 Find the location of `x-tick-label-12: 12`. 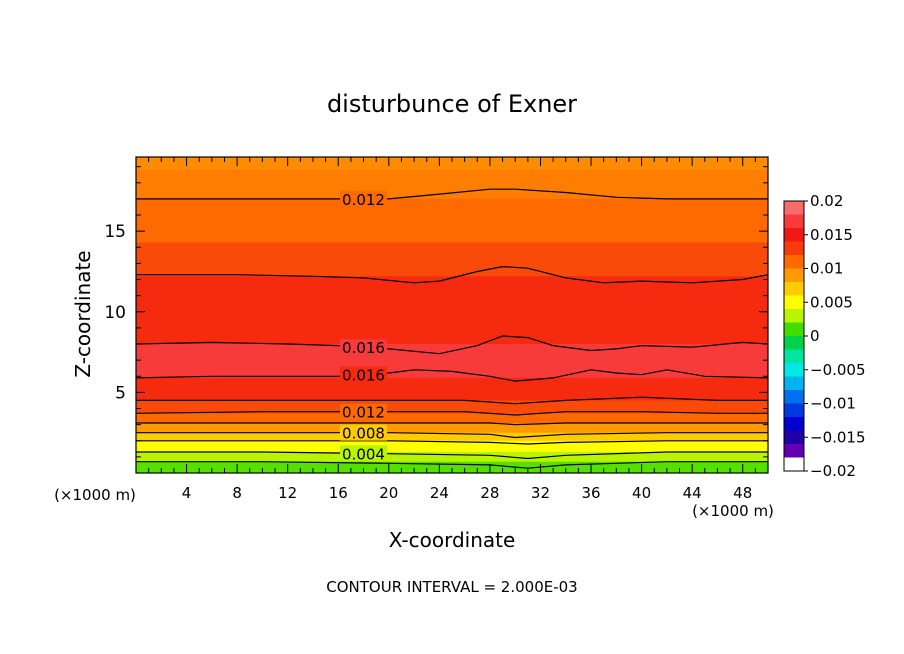

x-tick-label-12: 12 is located at coordinates (287, 493).